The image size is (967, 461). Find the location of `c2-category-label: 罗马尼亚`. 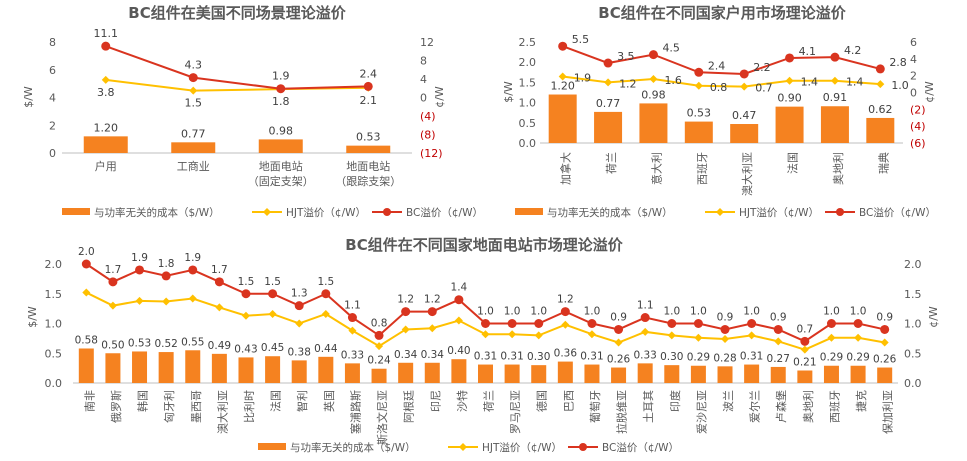

c2-category-label: 罗马尼亚 is located at coordinates (515, 412).